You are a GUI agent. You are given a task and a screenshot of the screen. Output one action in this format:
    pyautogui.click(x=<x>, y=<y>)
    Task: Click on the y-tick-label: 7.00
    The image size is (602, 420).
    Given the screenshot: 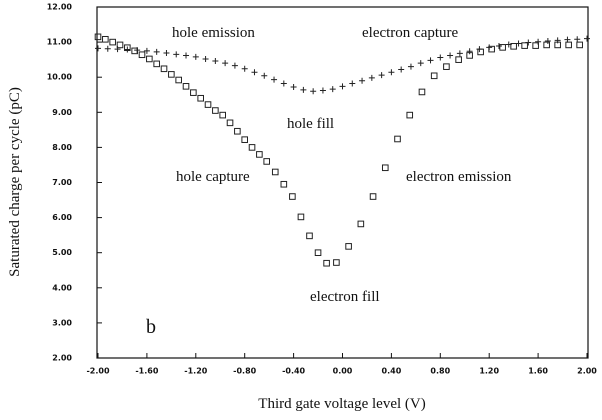 What is the action you would take?
    pyautogui.click(x=62, y=182)
    